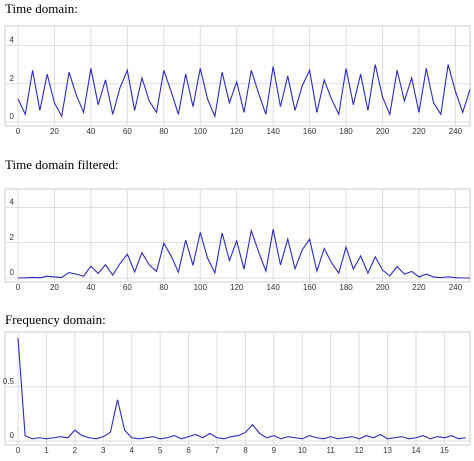  What do you see at coordinates (62, 164) in the screenshot?
I see `chart-title: Time domain filtered:` at bounding box center [62, 164].